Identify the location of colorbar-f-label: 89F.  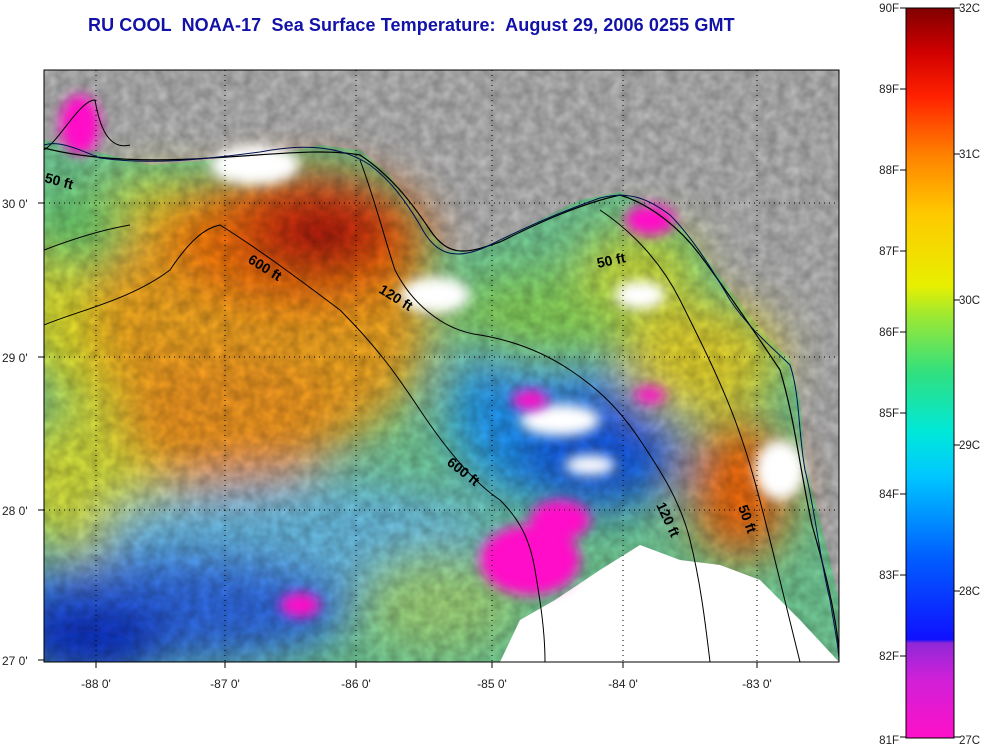
(889, 90).